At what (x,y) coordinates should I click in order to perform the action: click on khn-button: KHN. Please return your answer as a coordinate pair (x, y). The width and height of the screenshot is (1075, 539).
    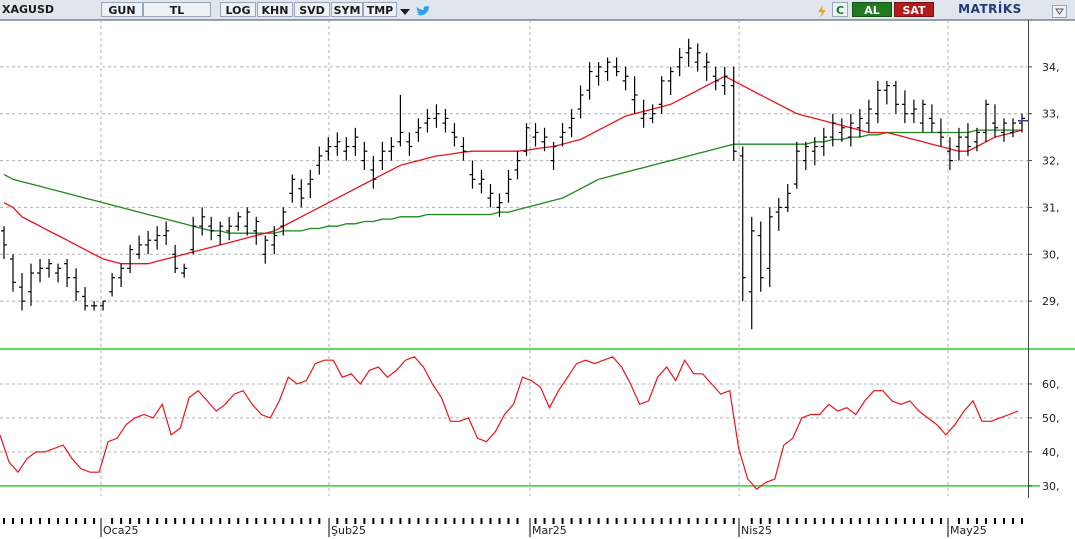
    Looking at the image, I should click on (275, 9).